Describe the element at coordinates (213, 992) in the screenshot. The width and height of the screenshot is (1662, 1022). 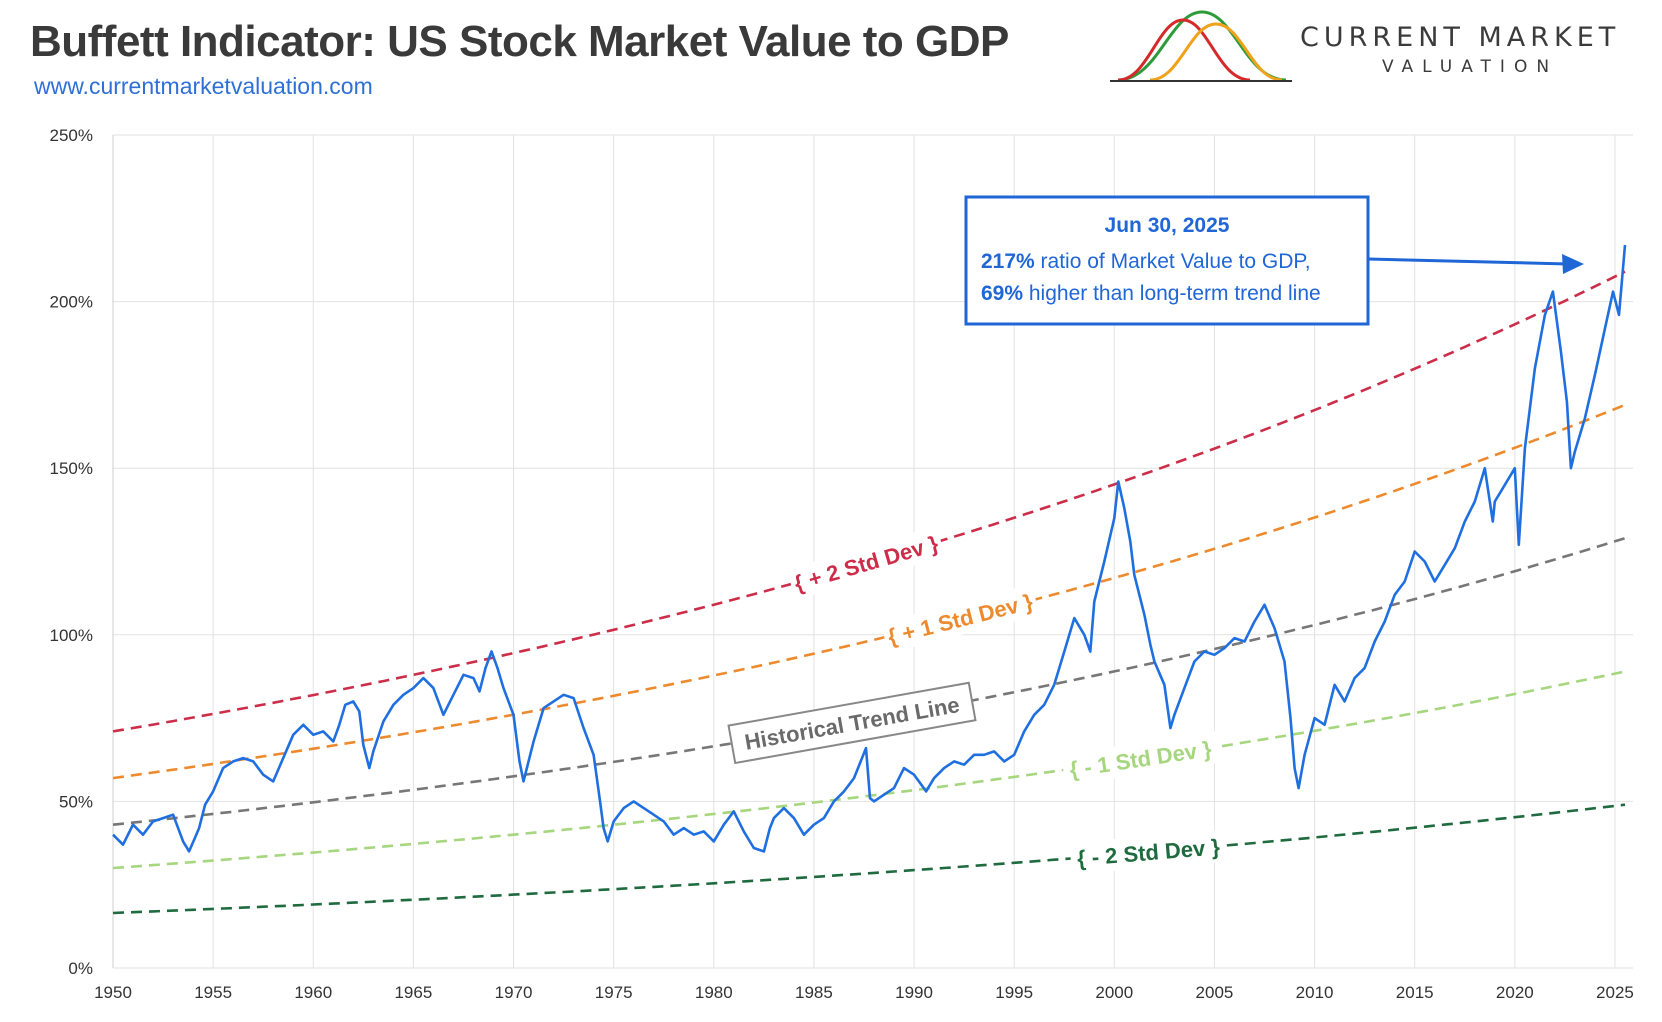
I see `x-tick-label: 1955` at that location.